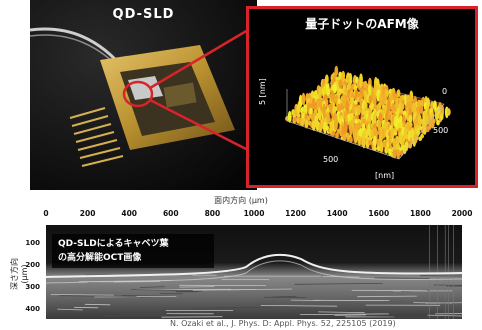 The width and height of the screenshot is (482, 330). What do you see at coordinates (170, 213) in the screenshot?
I see `oct-x-tick-label: 600` at bounding box center [170, 213].